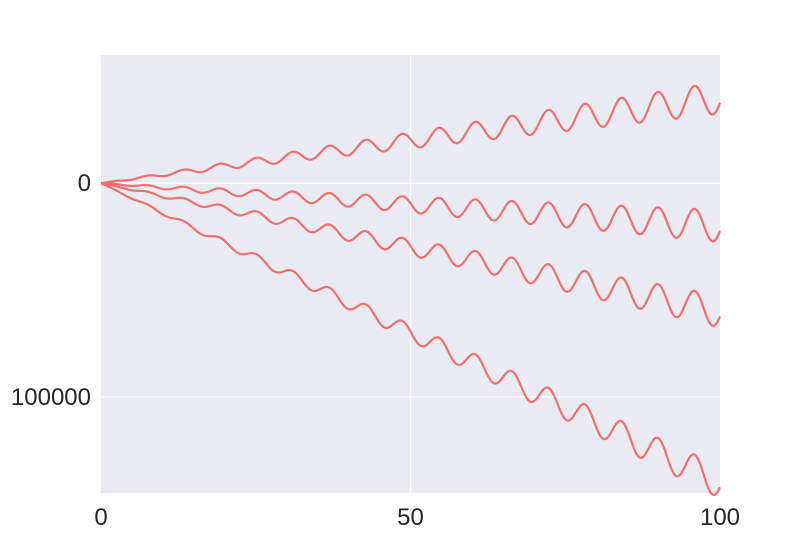 The height and width of the screenshot is (550, 800). Describe the element at coordinates (100, 517) in the screenshot. I see `x-tick-label-0: 0` at that location.